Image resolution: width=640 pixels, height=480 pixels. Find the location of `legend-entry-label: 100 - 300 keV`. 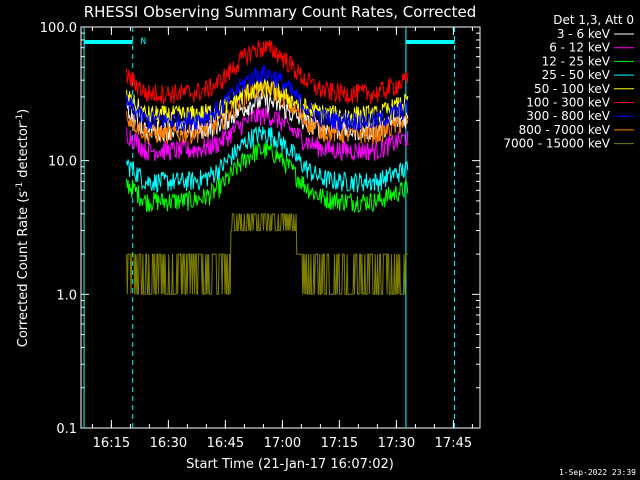

legend-entry-label: 100 - 300 keV is located at coordinates (568, 103).